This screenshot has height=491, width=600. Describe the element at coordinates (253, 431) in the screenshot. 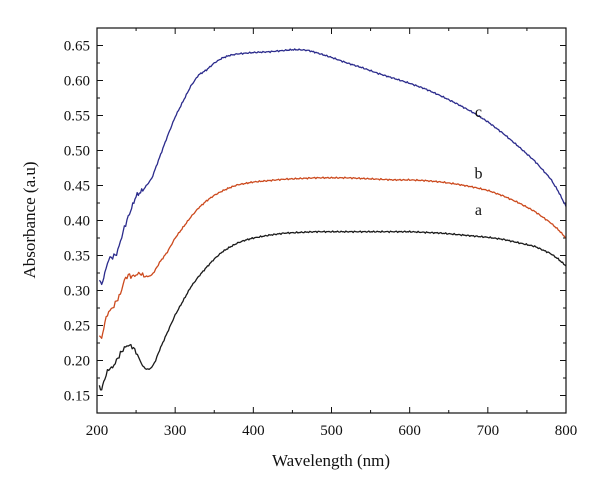

I see `x-tick-label: 400` at that location.